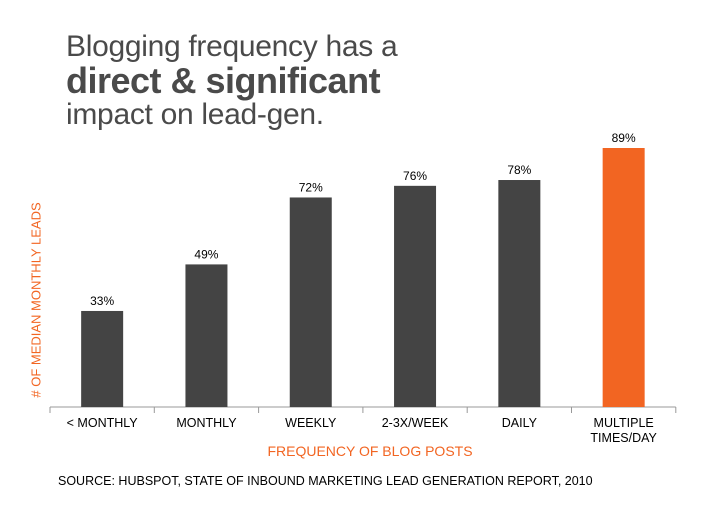 This screenshot has width=705, height=531. I want to click on title-line-3: impact on lead-gen., so click(195, 114).